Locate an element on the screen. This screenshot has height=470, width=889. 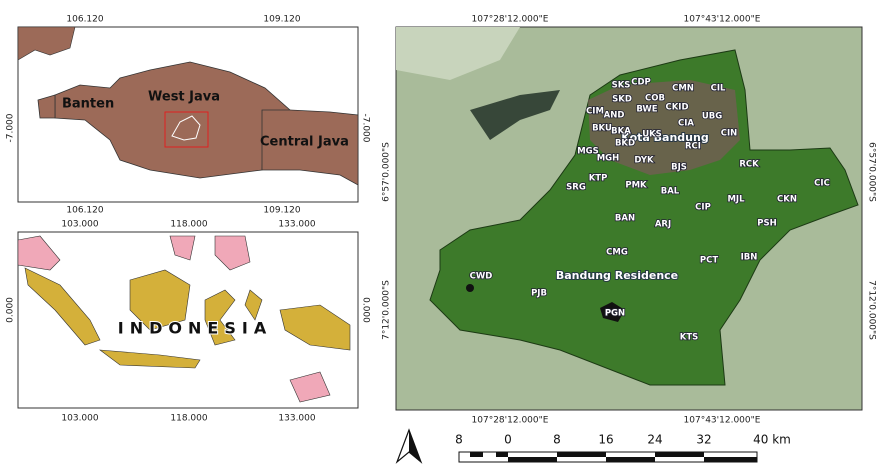
district-code: SKS is located at coordinates (621, 86).